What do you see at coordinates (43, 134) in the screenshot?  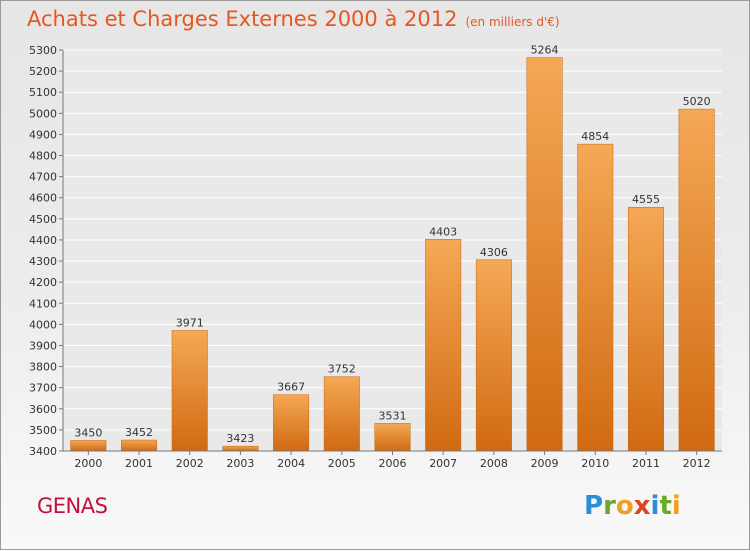 I see `y-tick-label: 4900` at bounding box center [43, 134].